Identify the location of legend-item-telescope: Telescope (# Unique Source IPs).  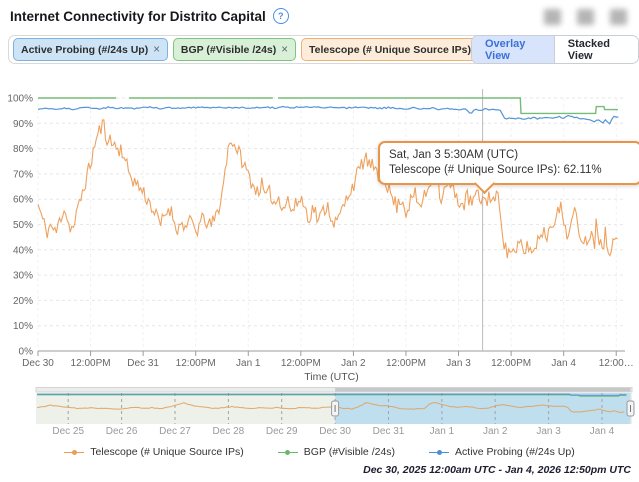
(154, 452).